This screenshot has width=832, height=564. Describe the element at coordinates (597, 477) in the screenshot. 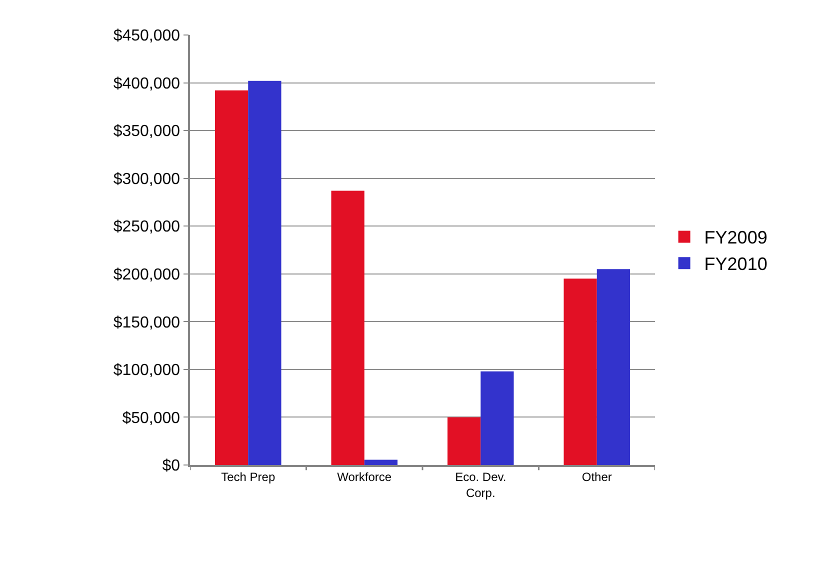

I see `x-tick-label: Other` at that location.